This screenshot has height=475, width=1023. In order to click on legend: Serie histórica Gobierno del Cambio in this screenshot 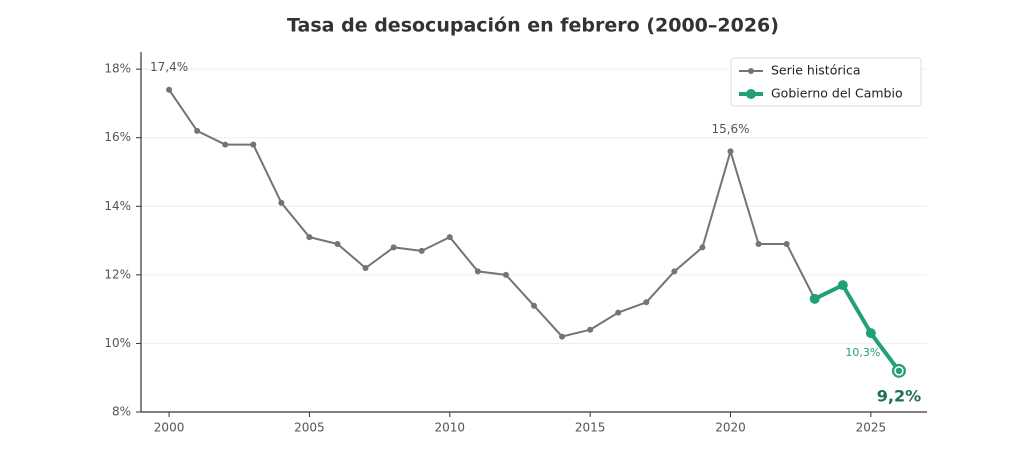, I will do `click(826, 82)`.